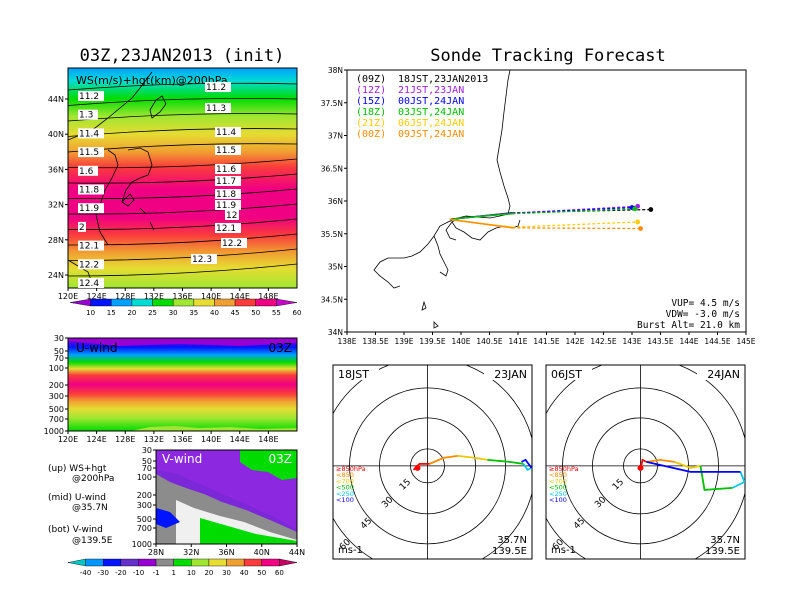  I want to click on right-title: Sonde Tracking Forecast, so click(547, 56).